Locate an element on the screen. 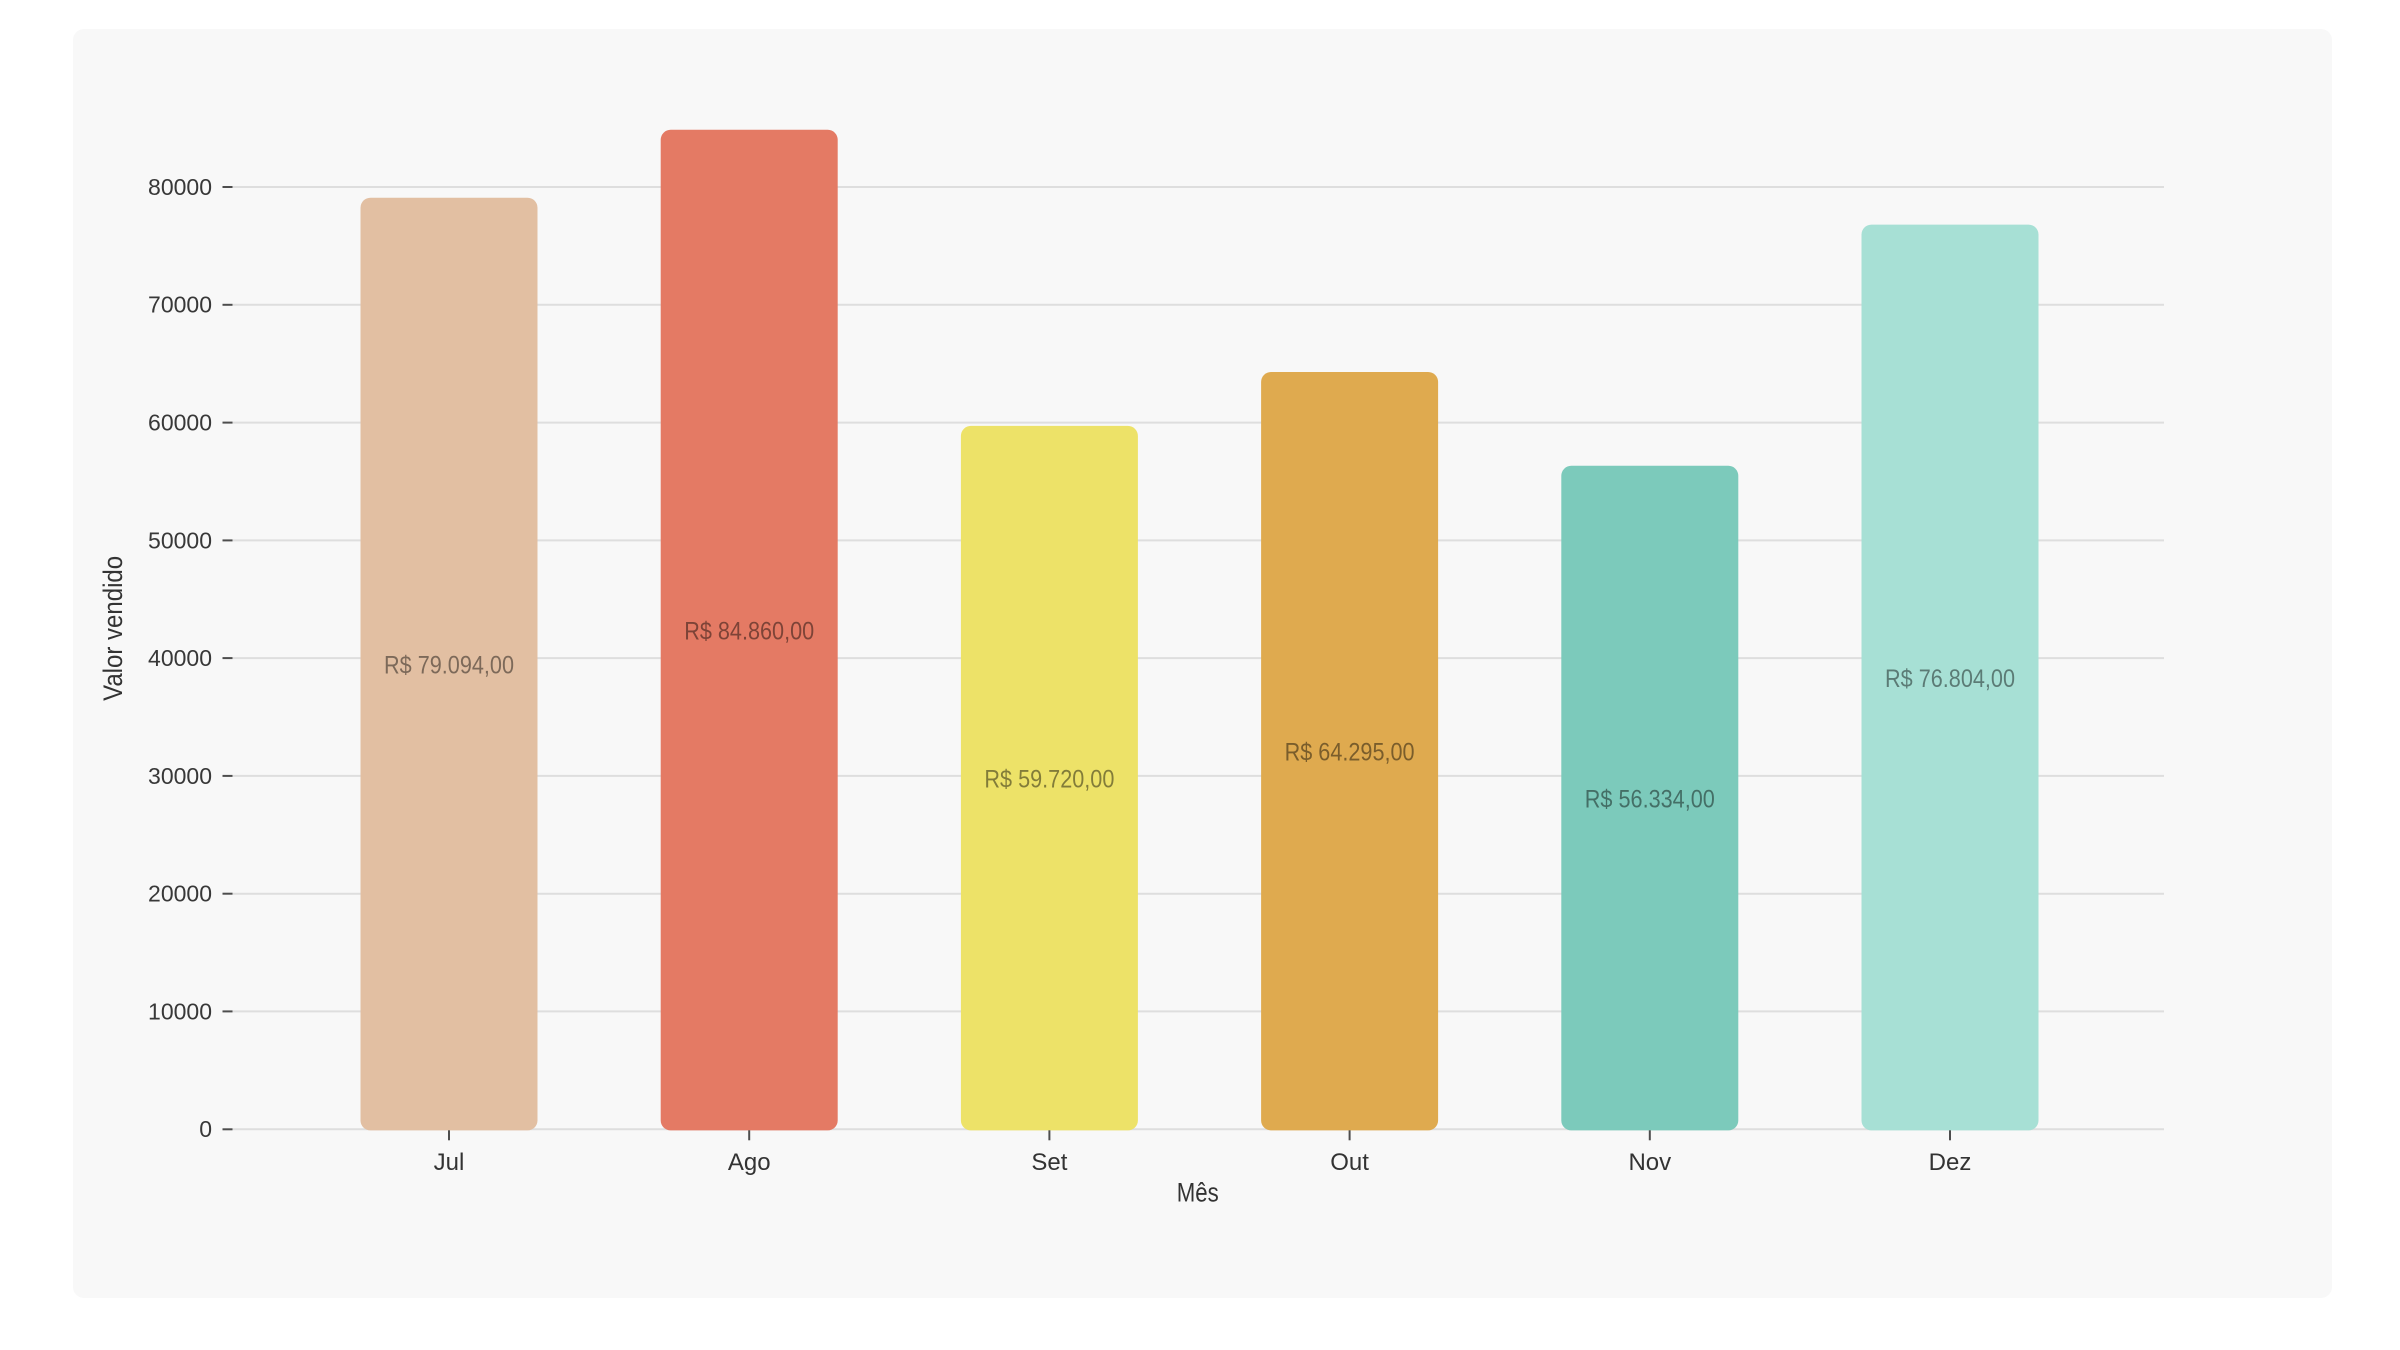 This screenshot has width=2400, height=1350. svg-text: Dez is located at coordinates (1950, 1162).